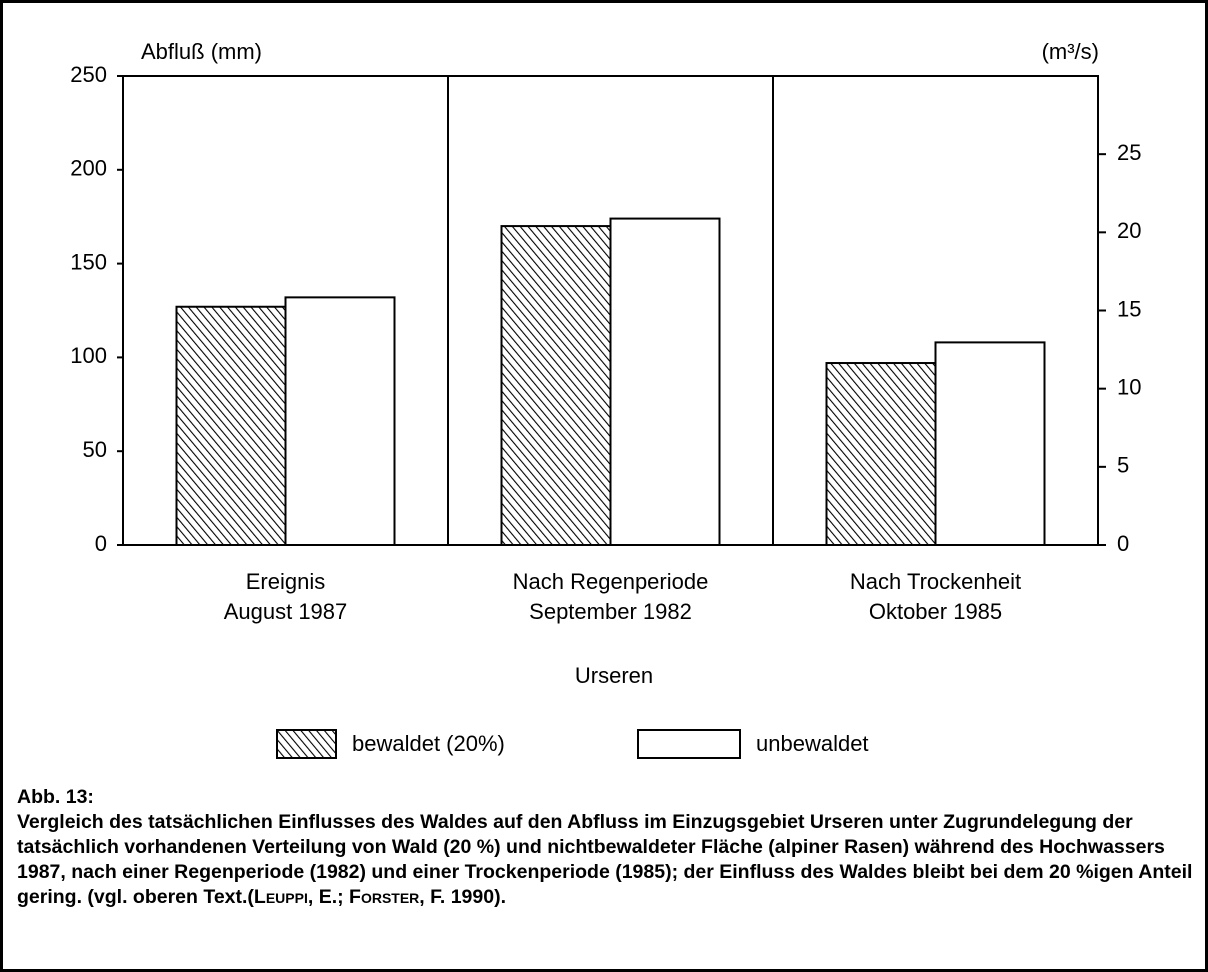 The image size is (1208, 972). I want to click on y-tick-label: 200, so click(88, 168).